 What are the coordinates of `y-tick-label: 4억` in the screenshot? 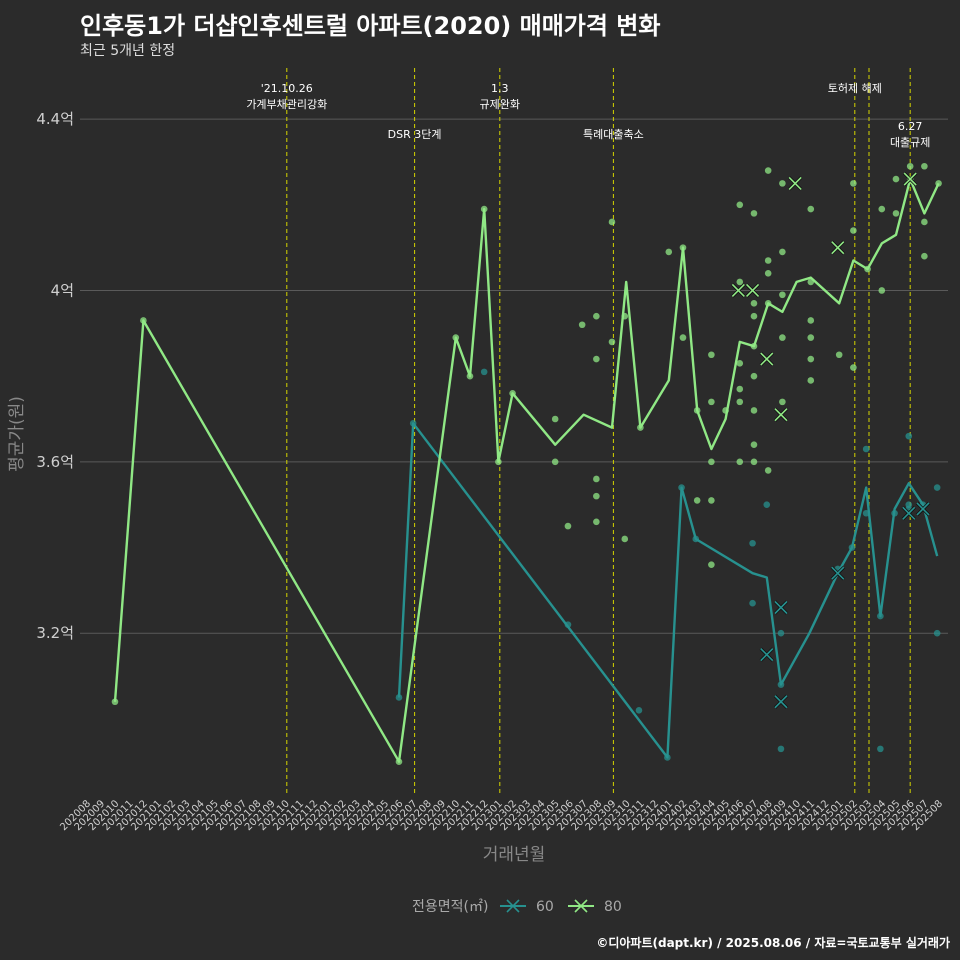 It's located at (62, 290).